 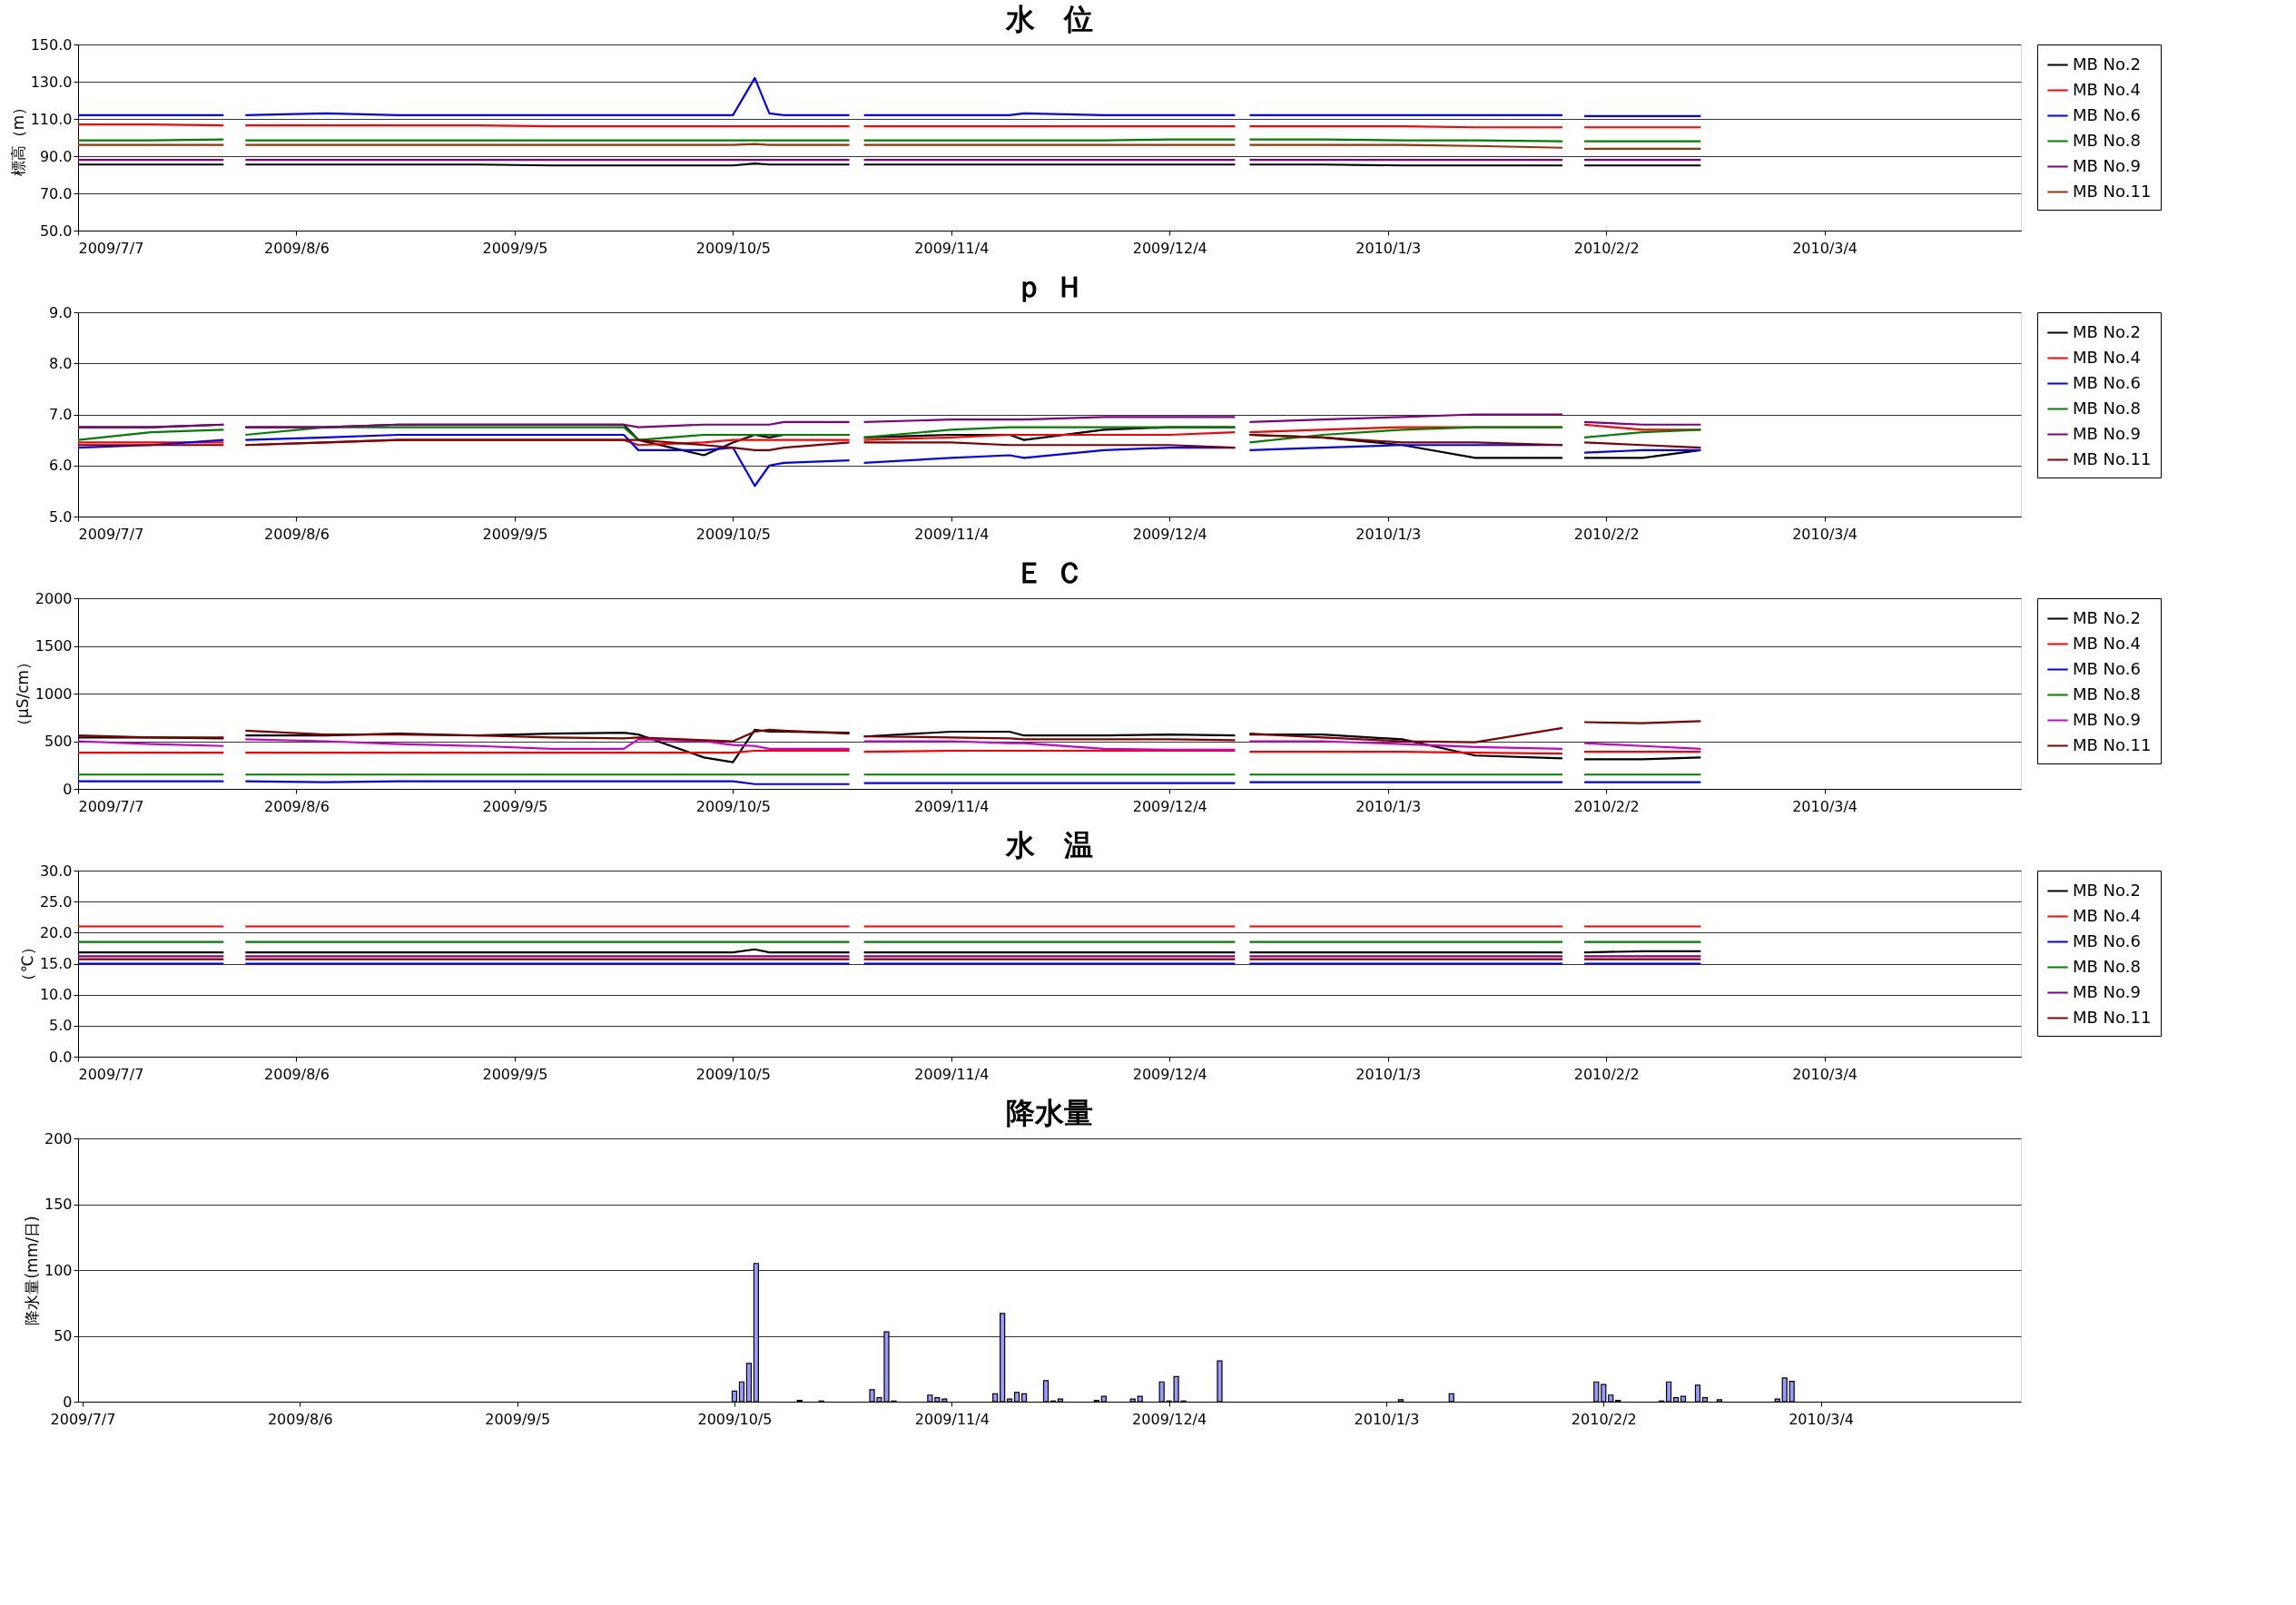 What do you see at coordinates (61, 312) in the screenshot?
I see `y-tick-label: 9.0` at bounding box center [61, 312].